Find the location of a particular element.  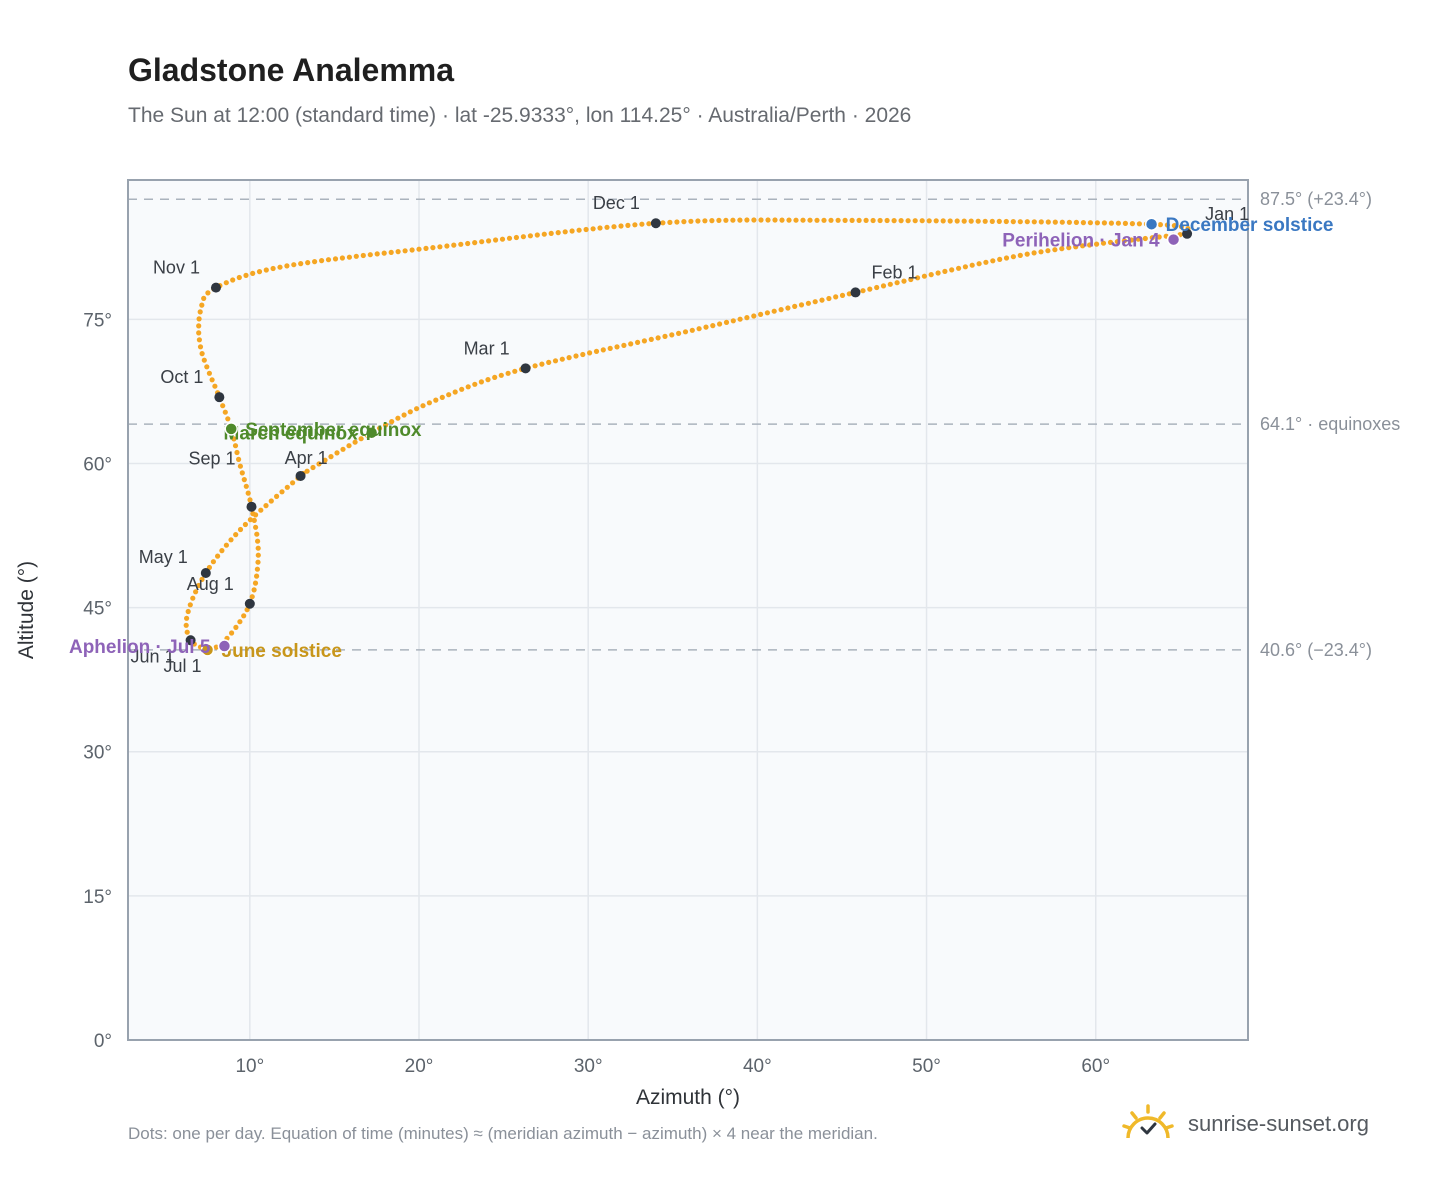

event-label: March equinox is located at coordinates (291, 434).